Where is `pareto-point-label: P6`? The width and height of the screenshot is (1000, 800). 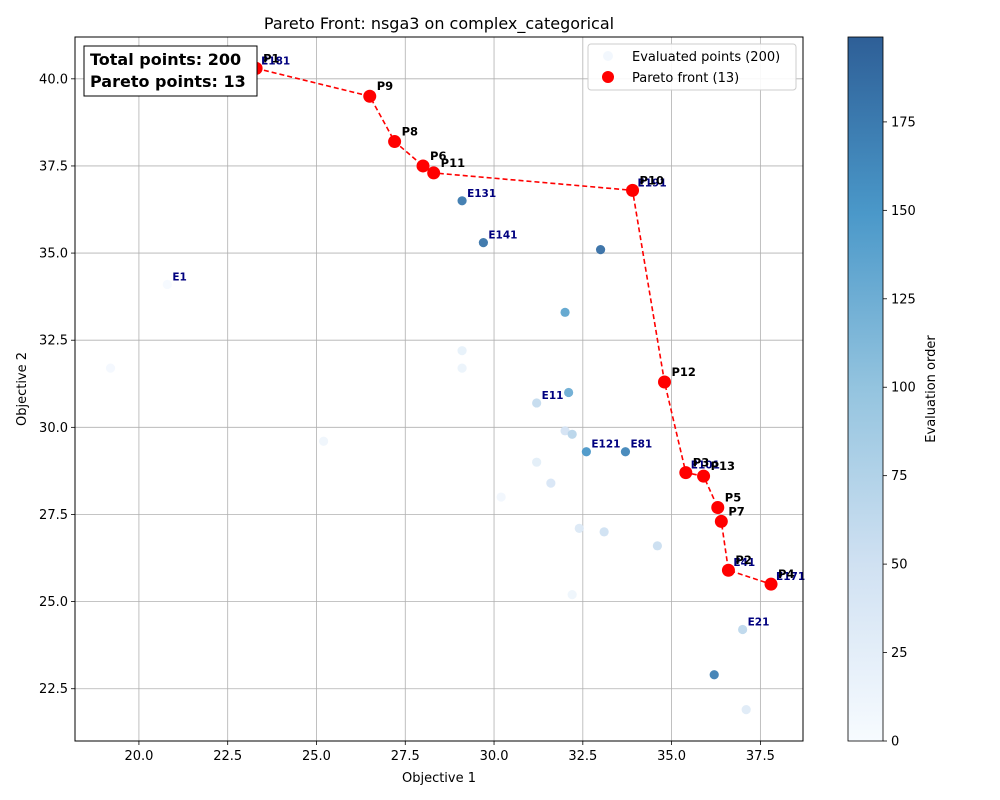 pareto-point-label: P6 is located at coordinates (438, 156).